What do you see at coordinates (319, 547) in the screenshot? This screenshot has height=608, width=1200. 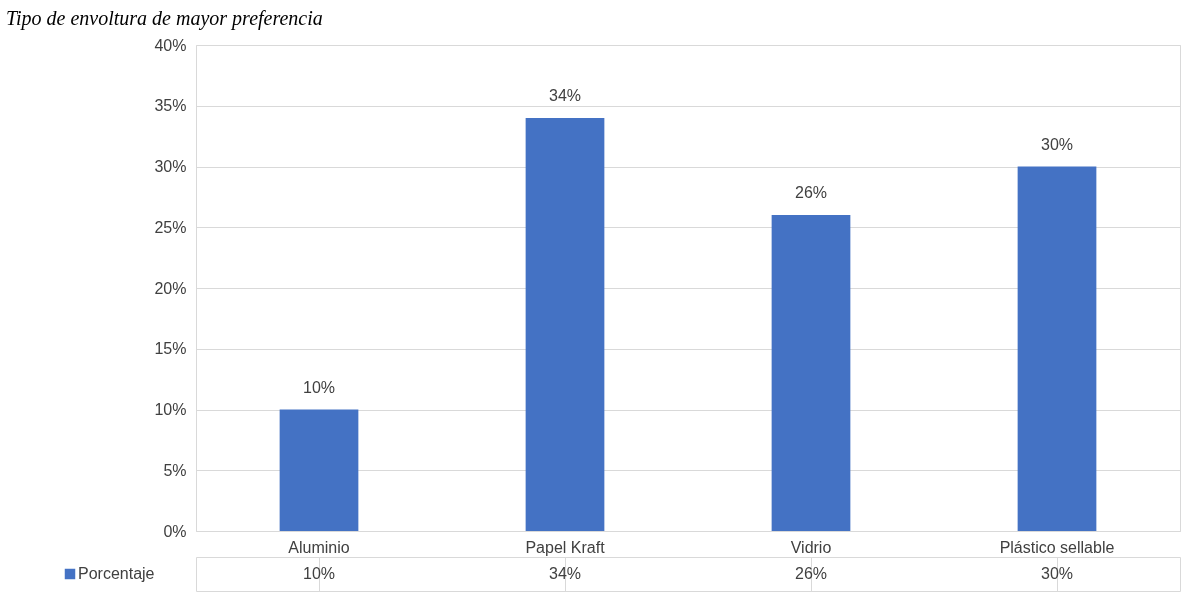 I see `x-tick-label: Aluminio` at bounding box center [319, 547].